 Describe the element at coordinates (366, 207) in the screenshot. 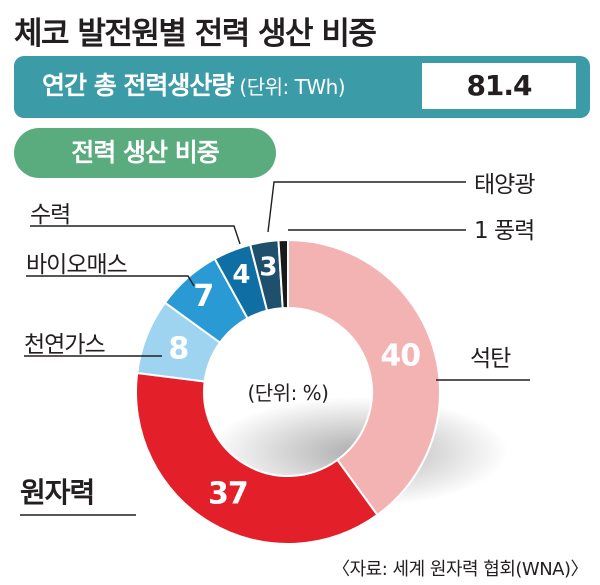

I see `leader-line-태양광` at that location.